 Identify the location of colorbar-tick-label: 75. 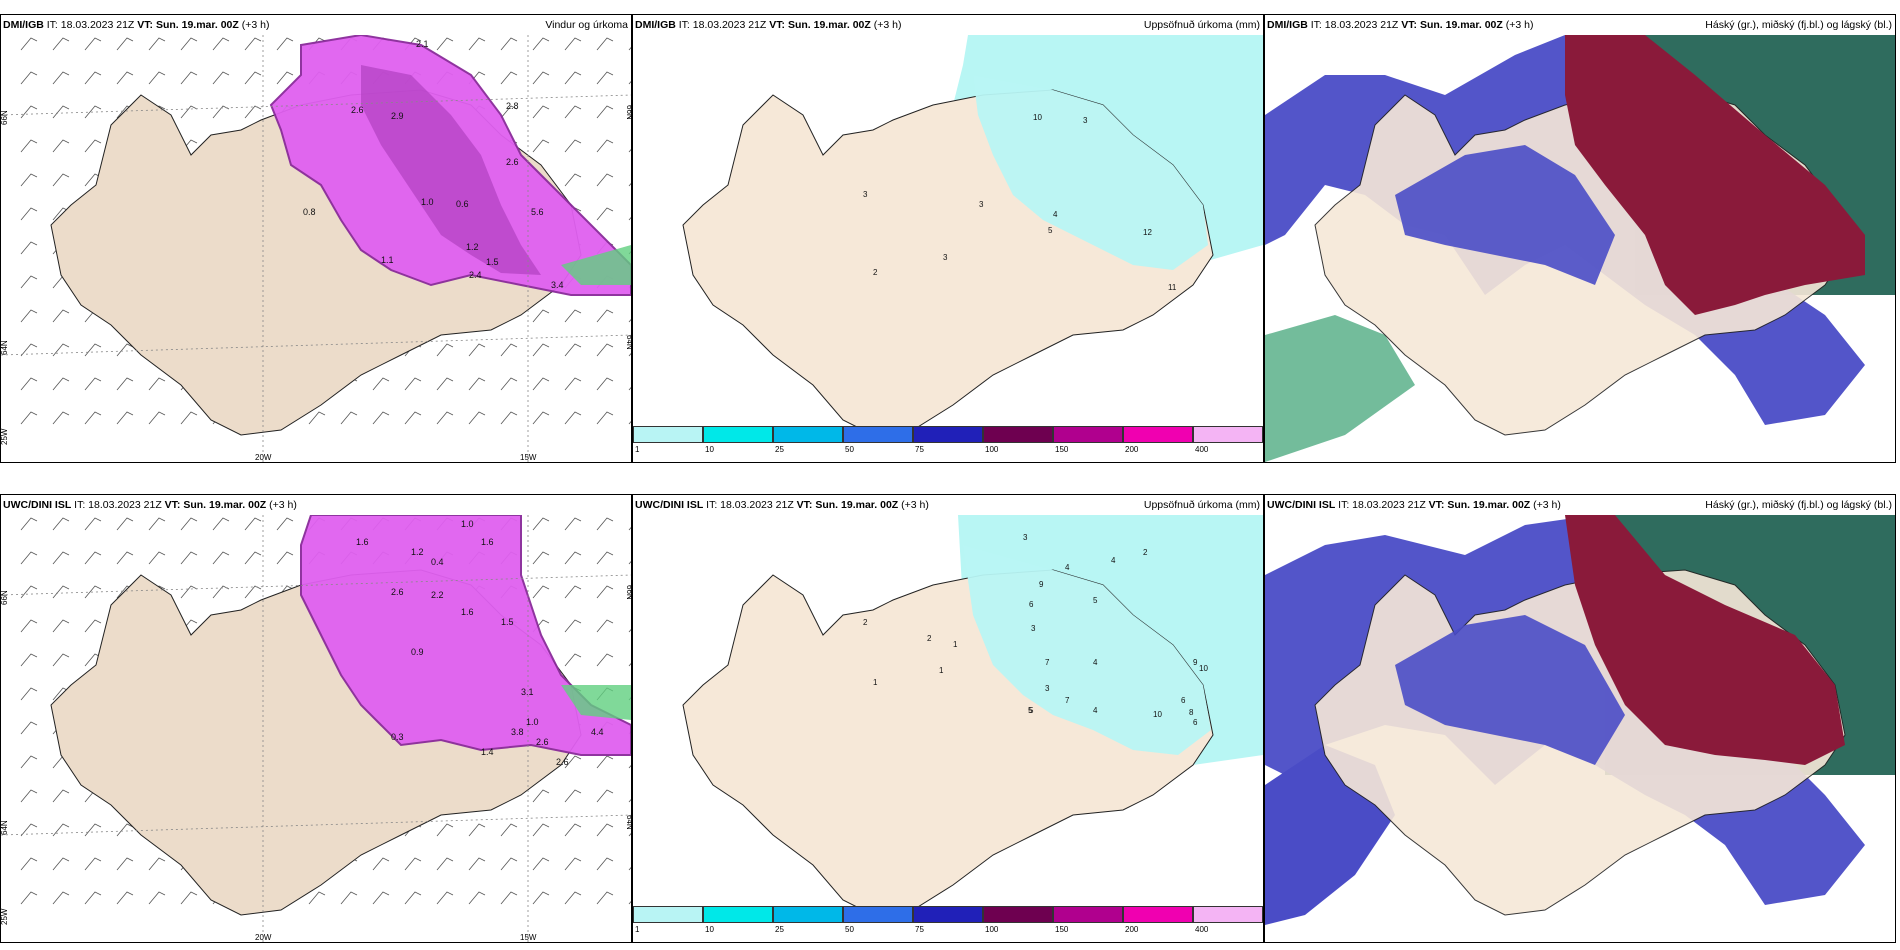
(919, 449).